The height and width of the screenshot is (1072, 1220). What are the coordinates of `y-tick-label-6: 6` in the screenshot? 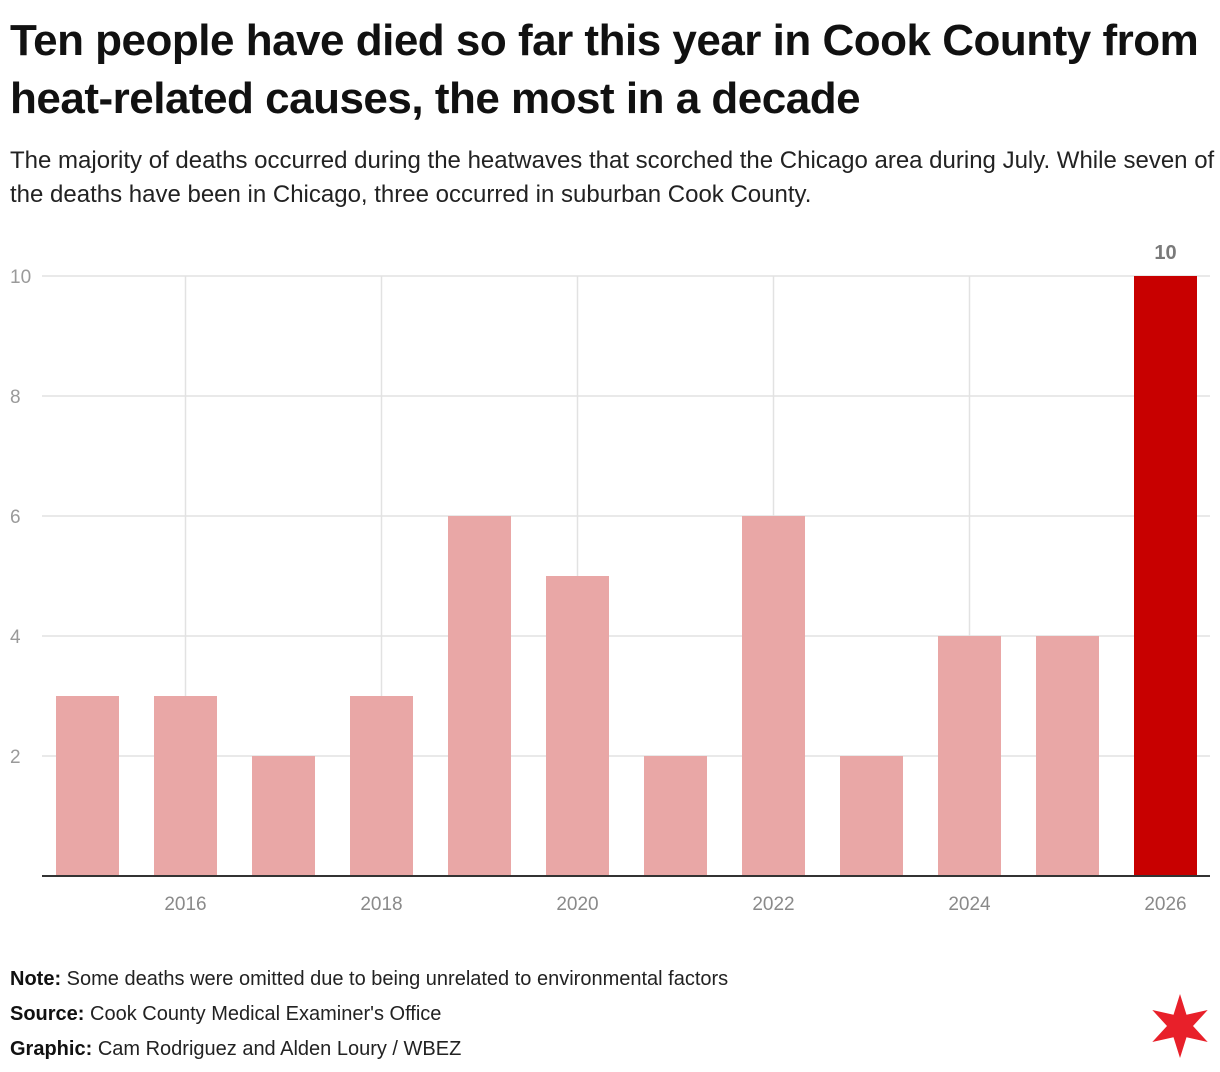 It's located at (15, 517).